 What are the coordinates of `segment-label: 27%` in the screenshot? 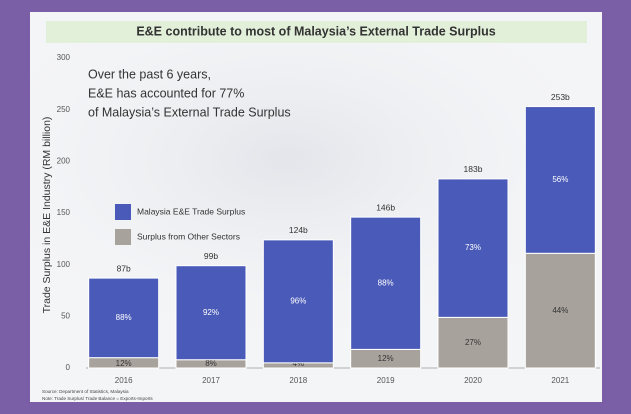 It's located at (473, 342).